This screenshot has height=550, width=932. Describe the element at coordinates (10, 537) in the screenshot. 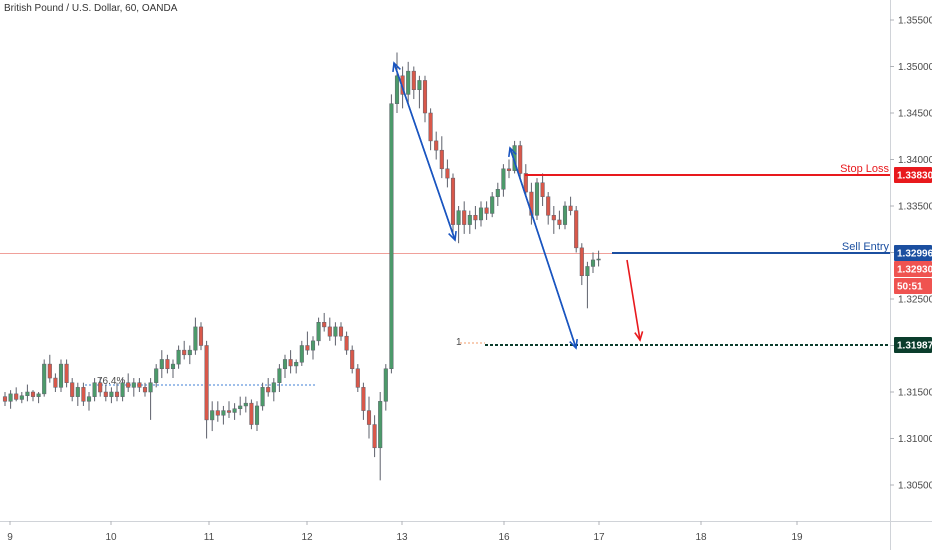

I see `x-tick-label: 9` at that location.